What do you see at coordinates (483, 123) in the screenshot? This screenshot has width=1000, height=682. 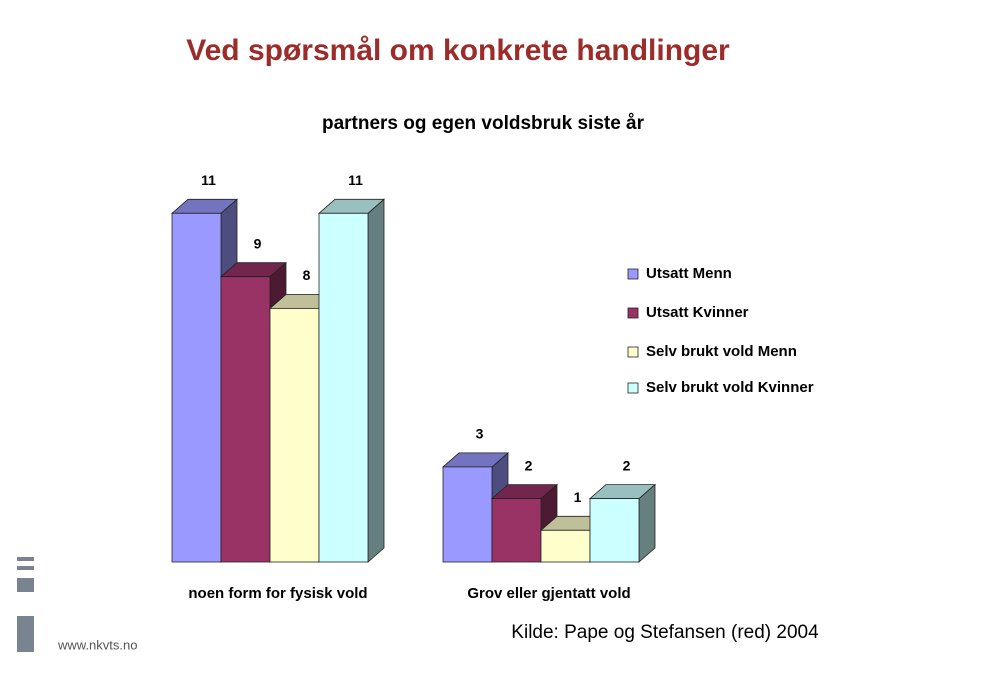 I see `chart-subtitle: partners og egen voldsbruk siste år` at bounding box center [483, 123].